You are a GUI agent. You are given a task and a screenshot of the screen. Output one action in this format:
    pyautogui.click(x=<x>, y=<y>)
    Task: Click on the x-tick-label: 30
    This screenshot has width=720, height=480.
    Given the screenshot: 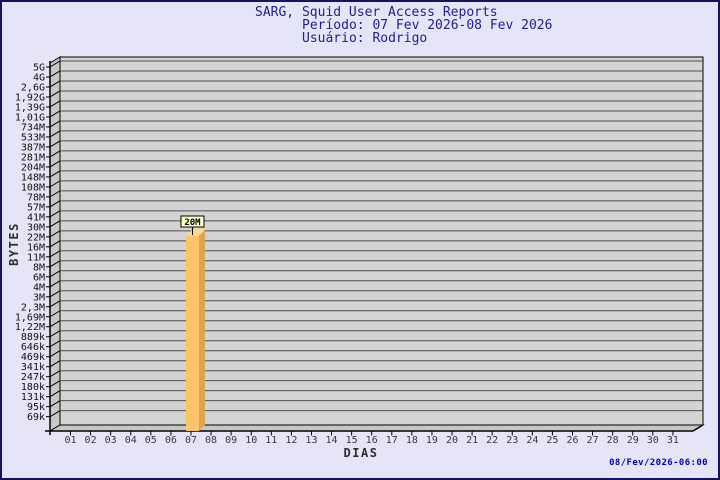 What is the action you would take?
    pyautogui.click(x=653, y=440)
    